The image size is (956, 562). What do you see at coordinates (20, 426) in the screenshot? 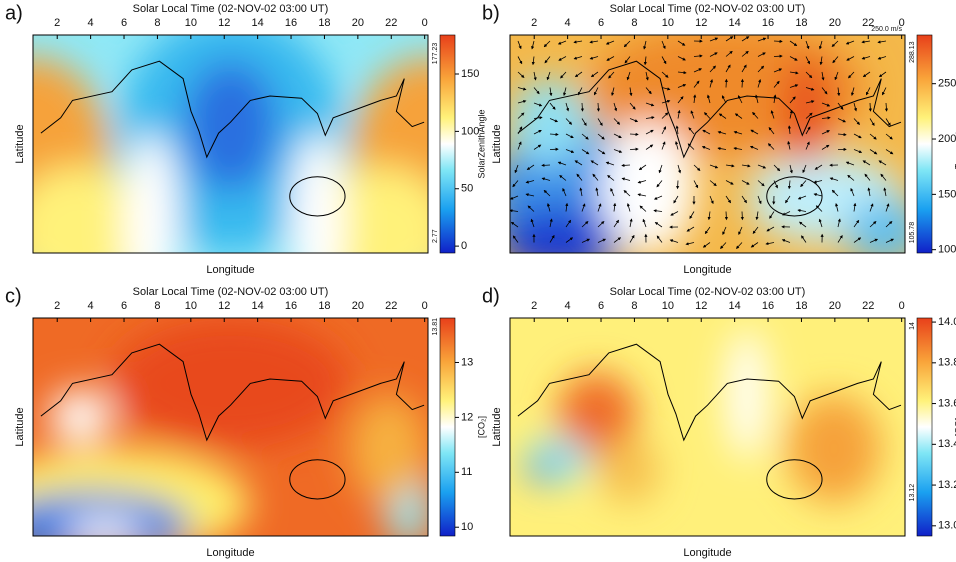
I see `y-label: Latitude` at bounding box center [20, 426].